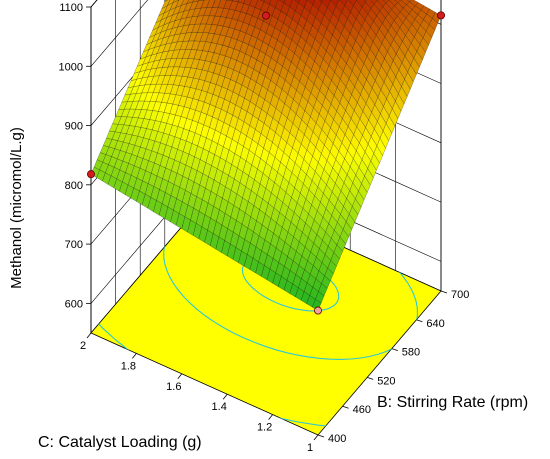 This screenshot has width=550, height=459. Describe the element at coordinates (264, 428) in the screenshot. I see `y-tick-label: 1.2` at that location.